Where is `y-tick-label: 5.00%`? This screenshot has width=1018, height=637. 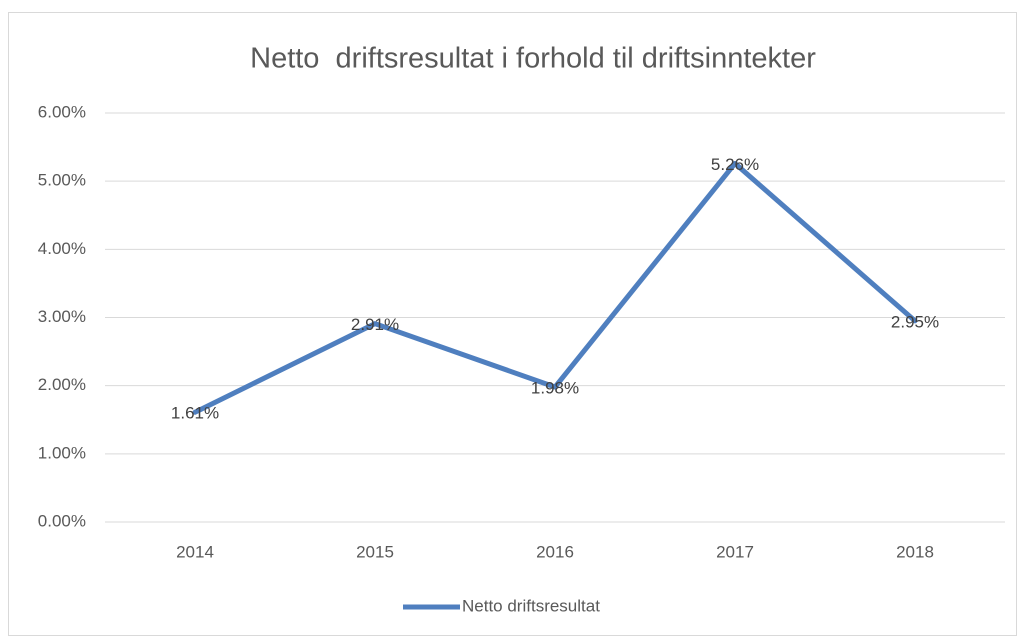
y-tick-label: 5.00% is located at coordinates (62, 180).